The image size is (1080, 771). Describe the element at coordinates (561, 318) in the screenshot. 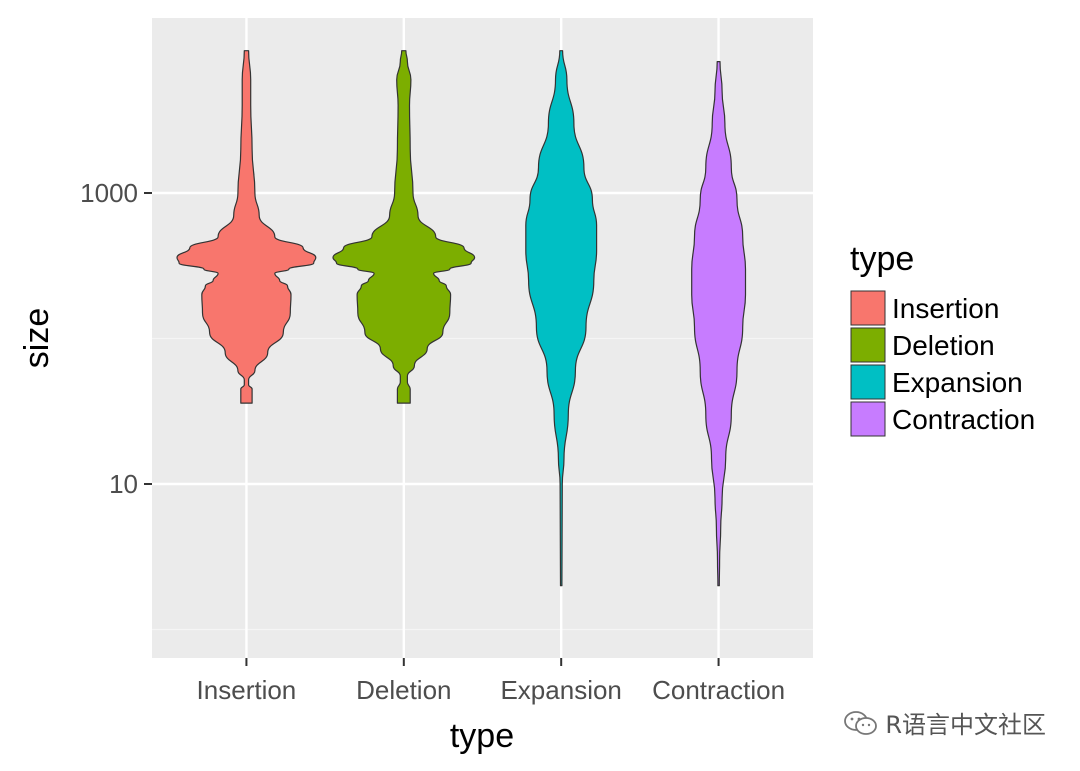

I see `violin-expansion` at that location.